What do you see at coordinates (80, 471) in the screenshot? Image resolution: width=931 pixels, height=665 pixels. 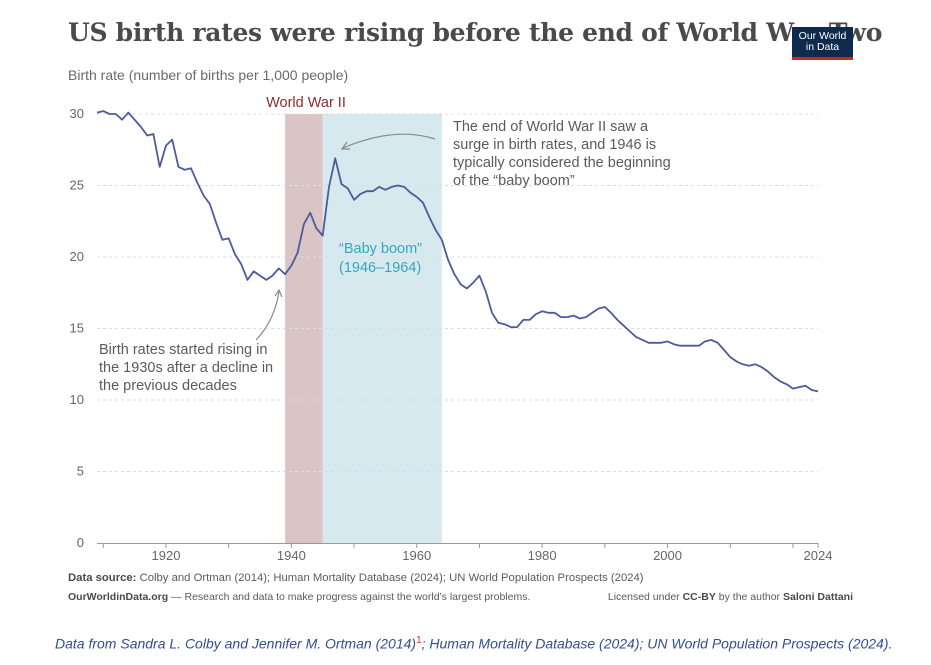 I see `y-tick-label: 5` at bounding box center [80, 471].